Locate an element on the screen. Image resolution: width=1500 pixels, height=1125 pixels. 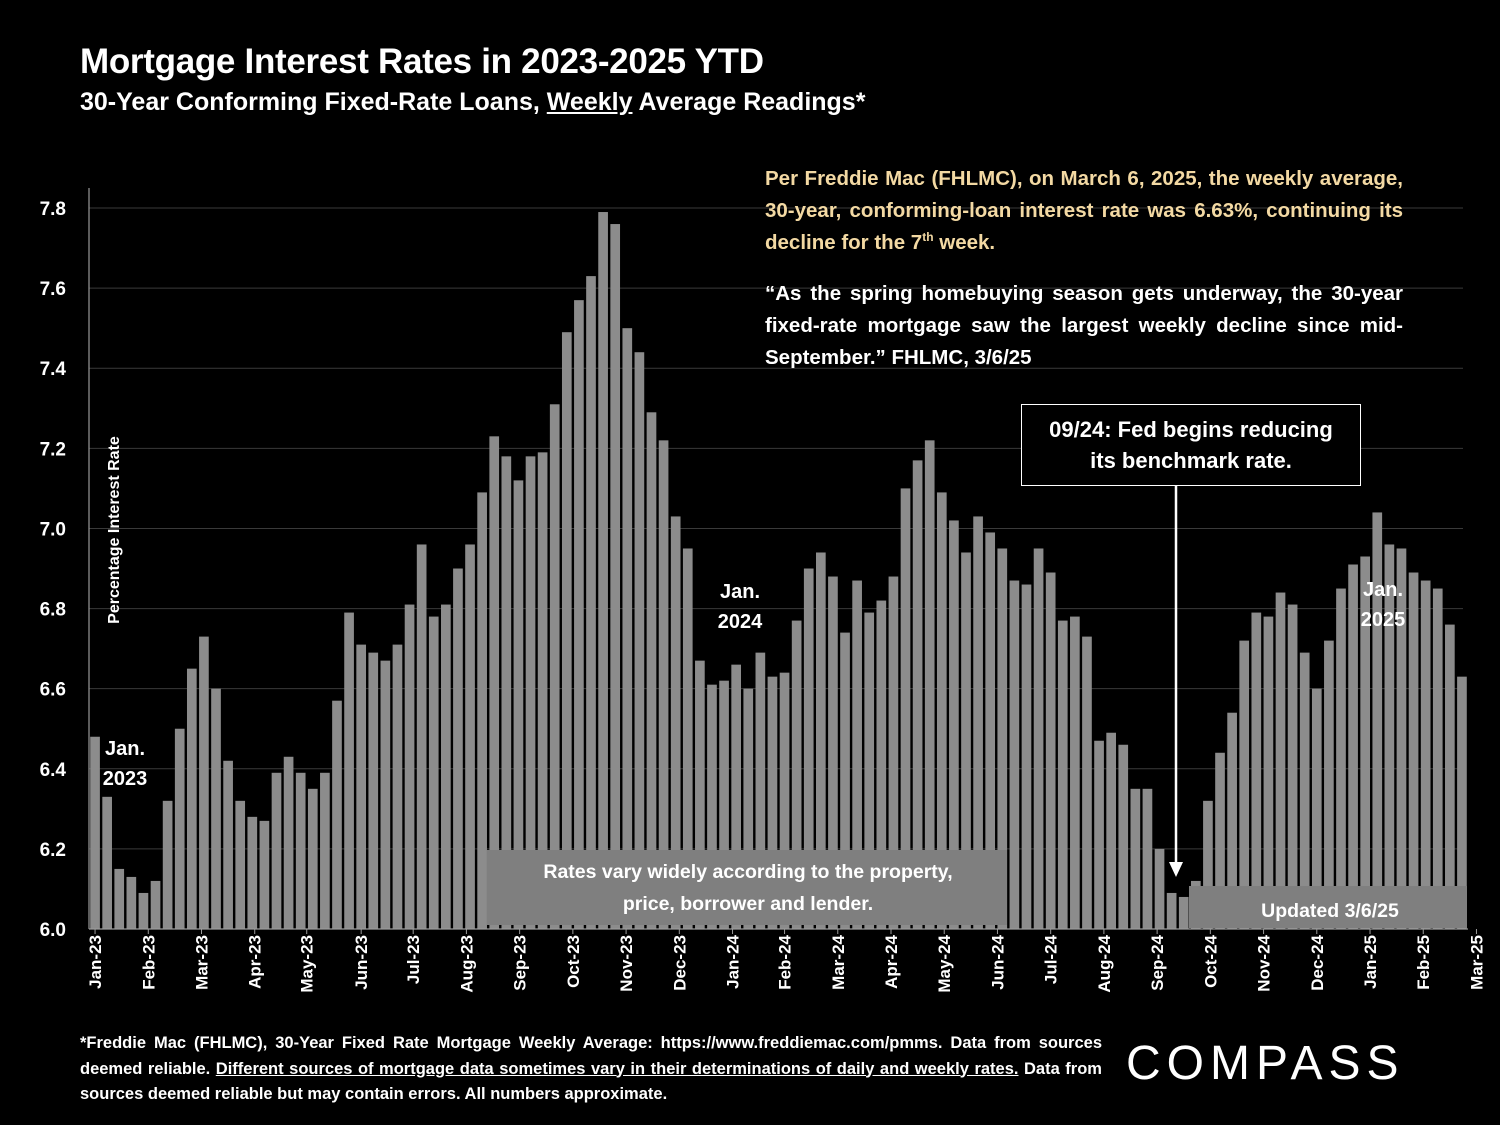
x-tick-label: Sep-24 is located at coordinates (1157, 962).